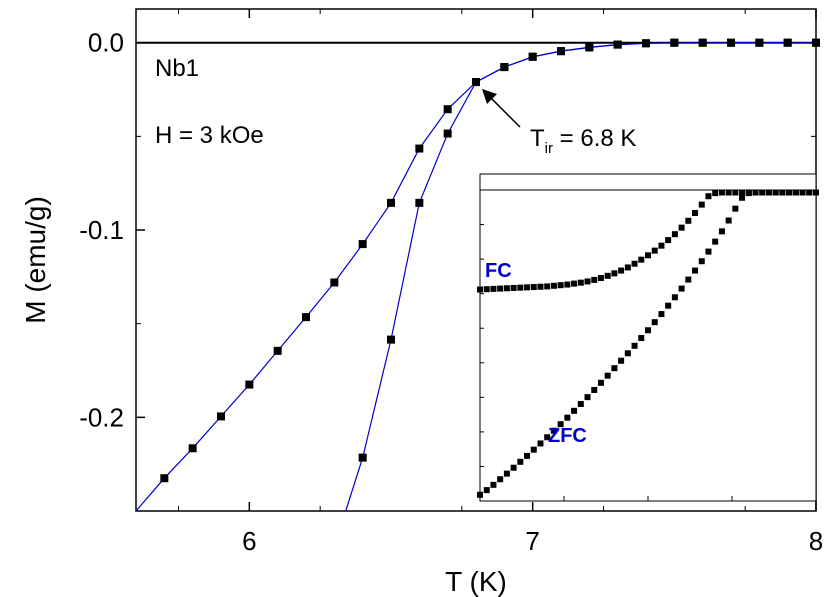 The width and height of the screenshot is (824, 597). I want to click on x-tick-label: 6, so click(249, 541).